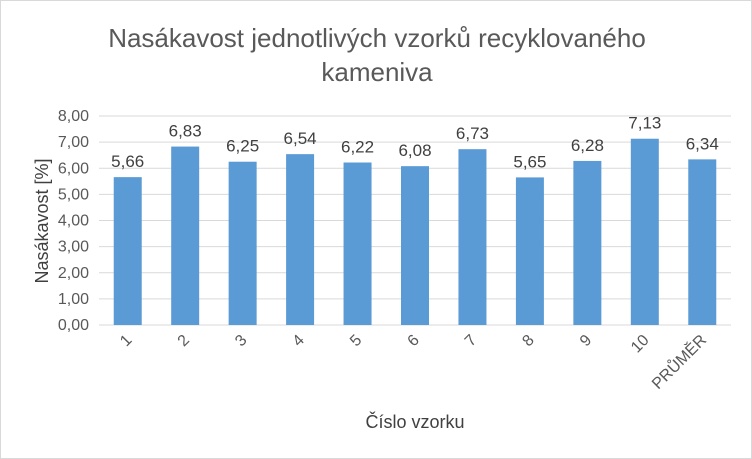 The width and height of the screenshot is (752, 459). Describe the element at coordinates (414, 421) in the screenshot. I see `x-axis-label: Číslo vzorku` at that location.